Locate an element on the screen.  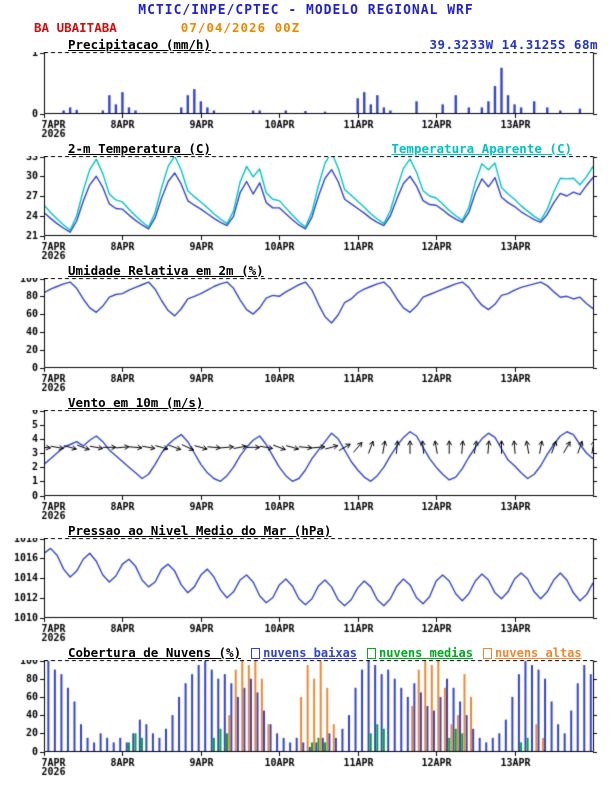
cloud-cover-title: Cobertura de Nuvens (%) is located at coordinates (155, 652).